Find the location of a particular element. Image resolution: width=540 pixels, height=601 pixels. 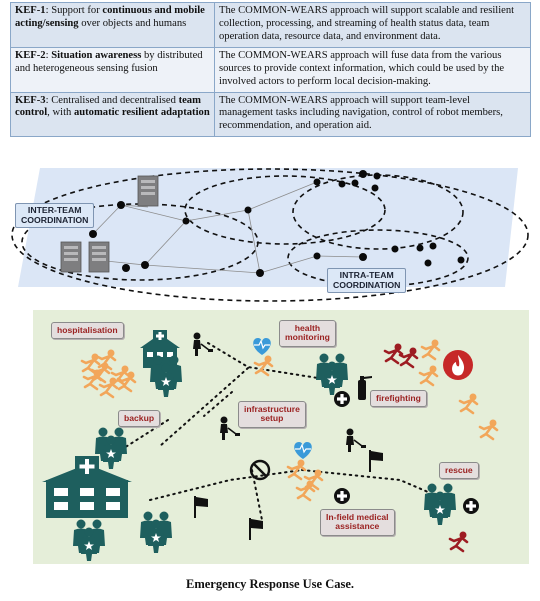

network-nodes is located at coordinates (277, 223).